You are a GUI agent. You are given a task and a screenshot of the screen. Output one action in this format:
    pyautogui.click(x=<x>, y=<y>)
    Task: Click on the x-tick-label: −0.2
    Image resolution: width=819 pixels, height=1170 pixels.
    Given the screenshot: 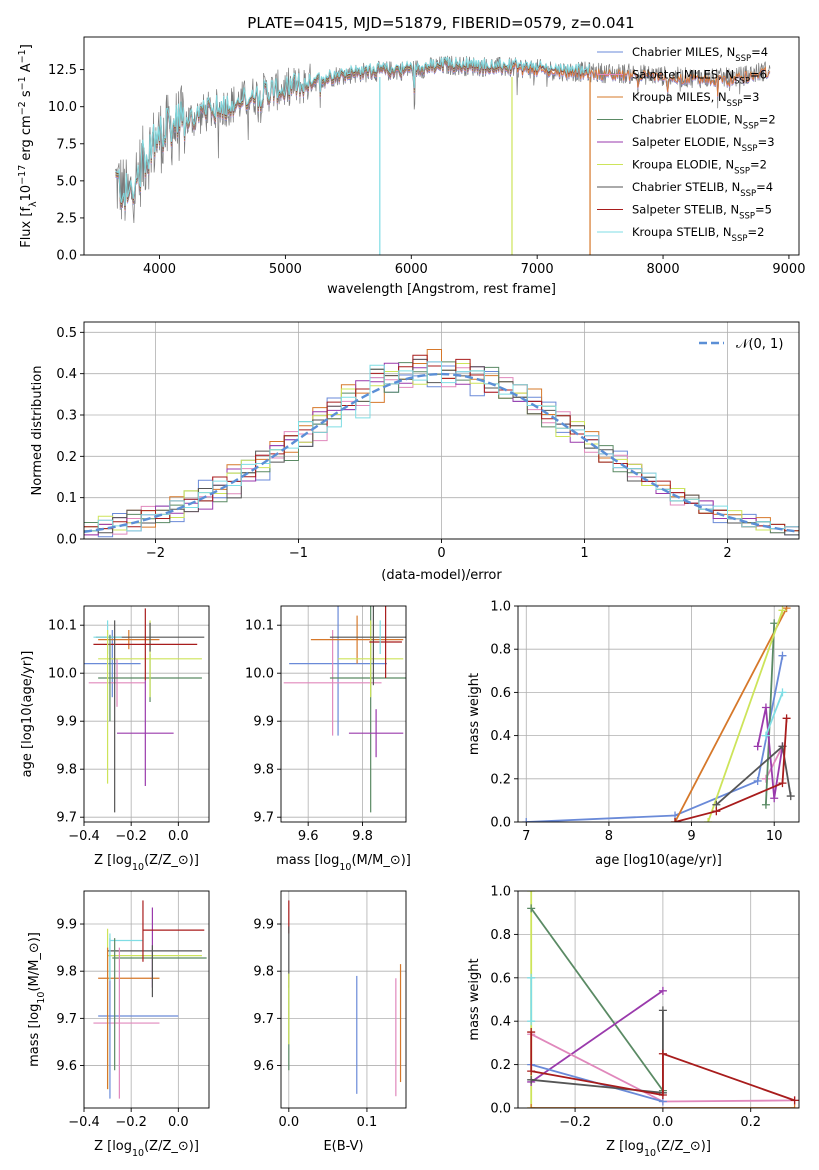 What is the action you would take?
    pyautogui.click(x=131, y=1122)
    